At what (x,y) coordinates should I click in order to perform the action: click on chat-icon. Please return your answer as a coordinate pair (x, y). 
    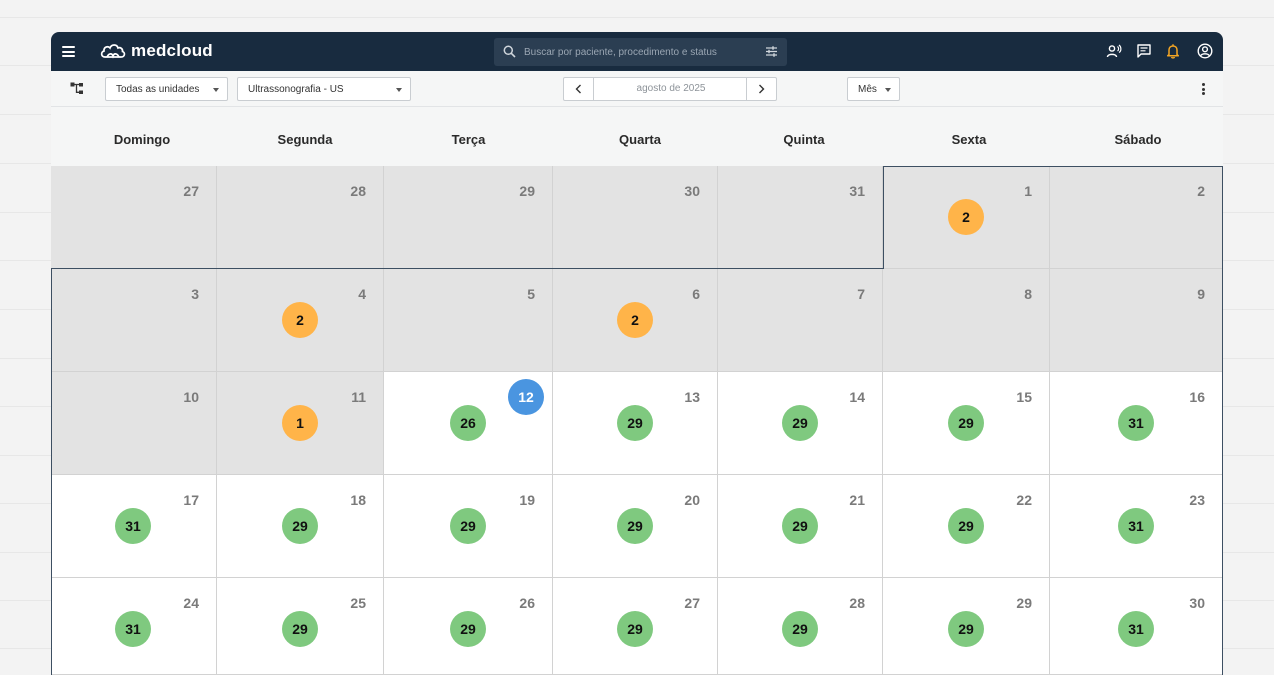
    Looking at the image, I should click on (1144, 51).